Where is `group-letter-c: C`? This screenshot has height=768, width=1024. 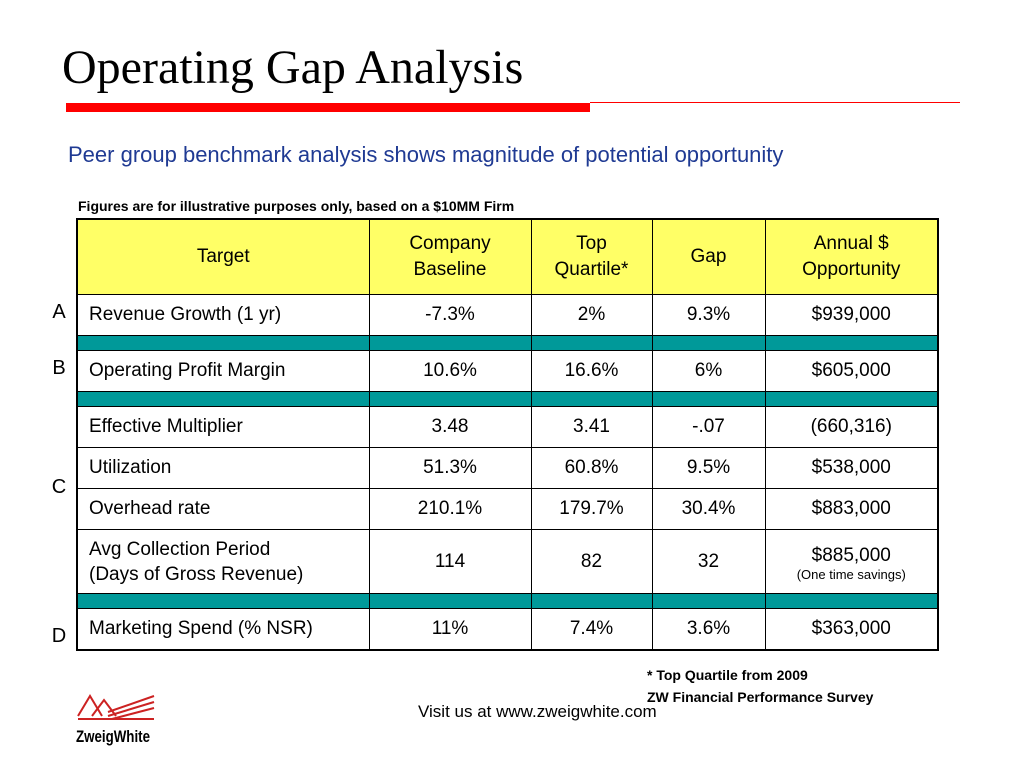 group-letter-c: C is located at coordinates (59, 487).